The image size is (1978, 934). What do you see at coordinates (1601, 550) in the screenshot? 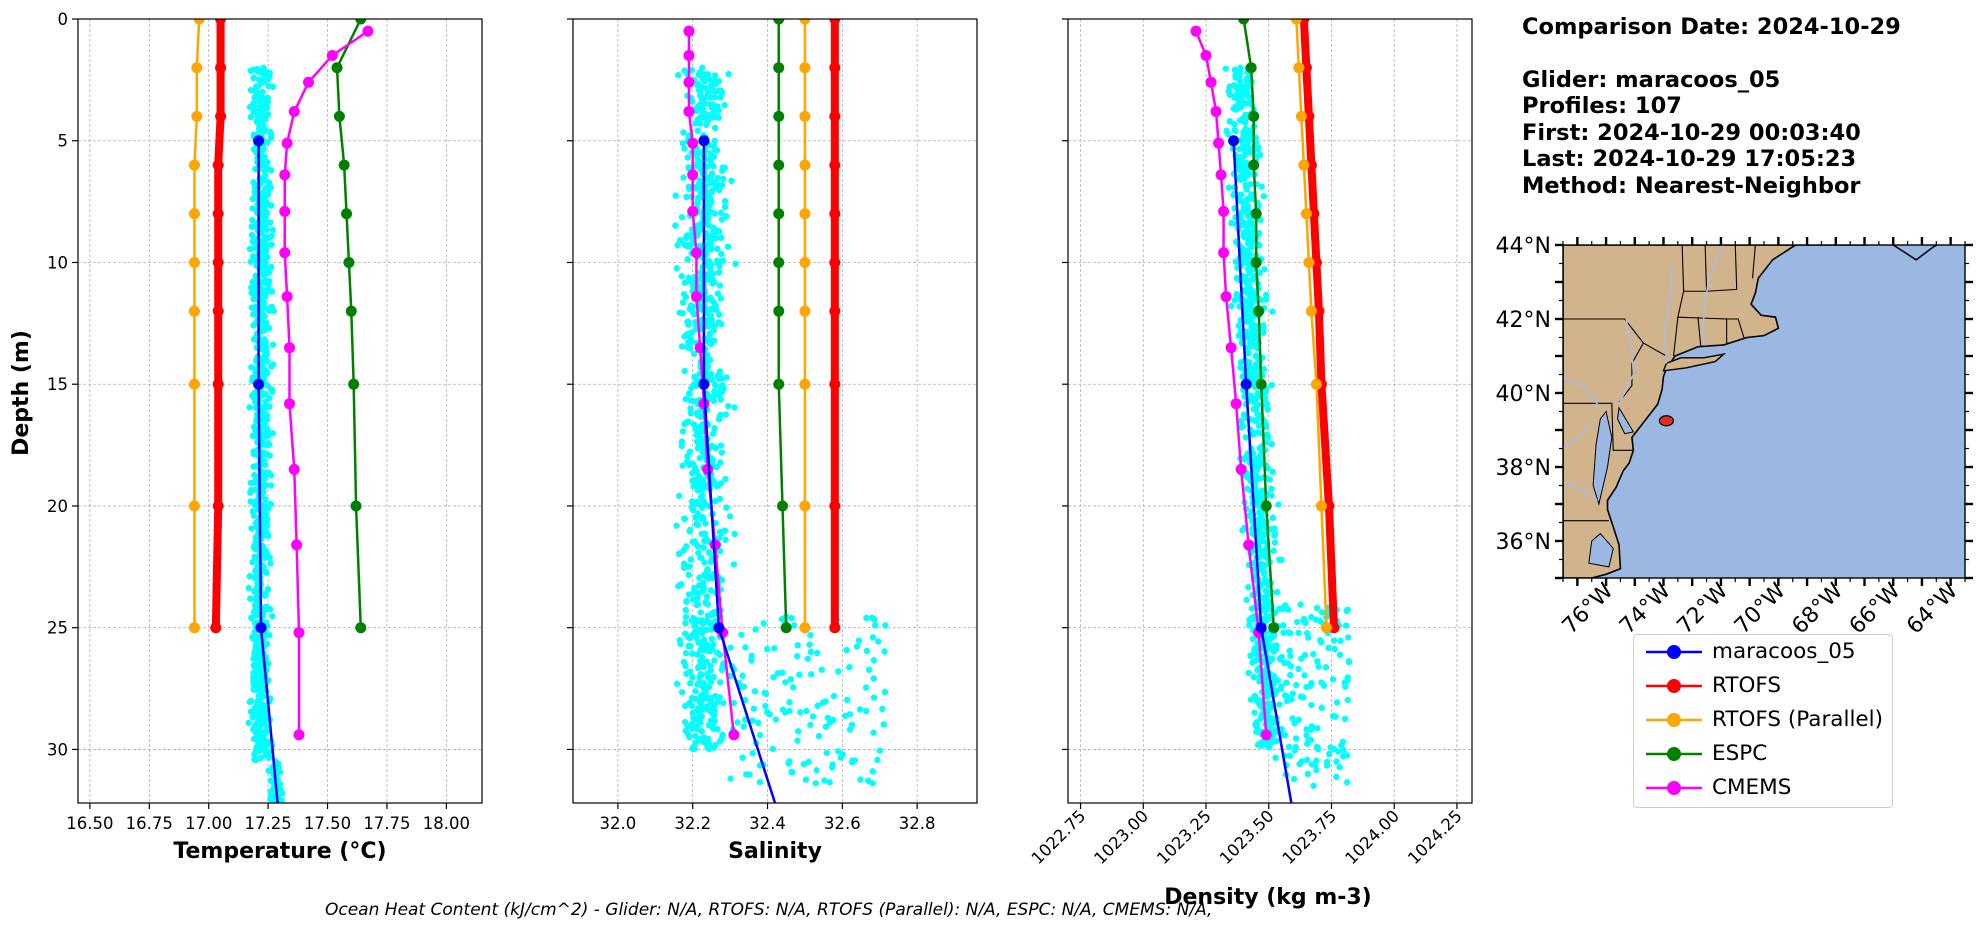
I see `bay` at bounding box center [1601, 550].